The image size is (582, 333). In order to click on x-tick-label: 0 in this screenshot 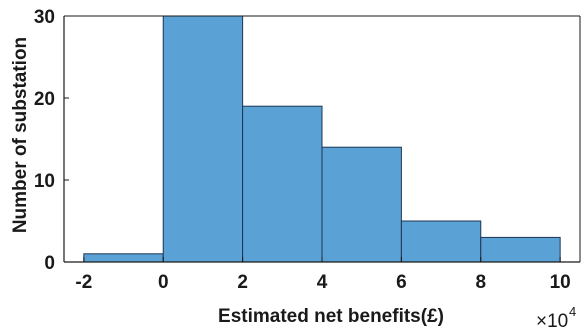, I will do `click(163, 282)`.